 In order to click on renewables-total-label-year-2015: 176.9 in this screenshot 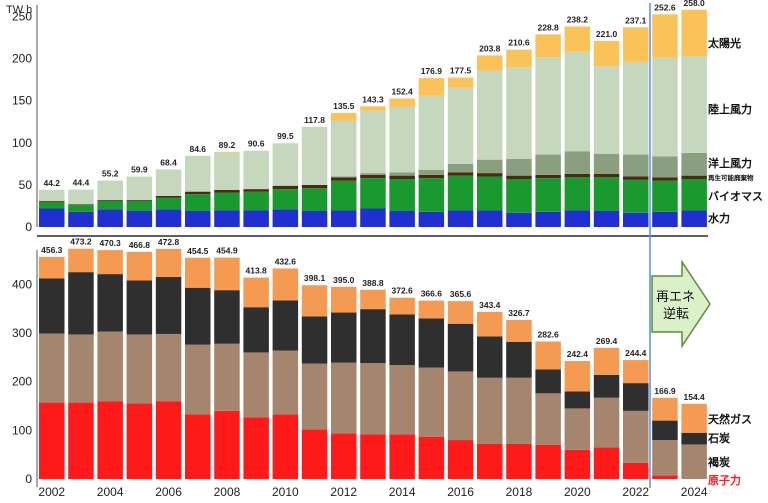, I will do `click(432, 71)`.